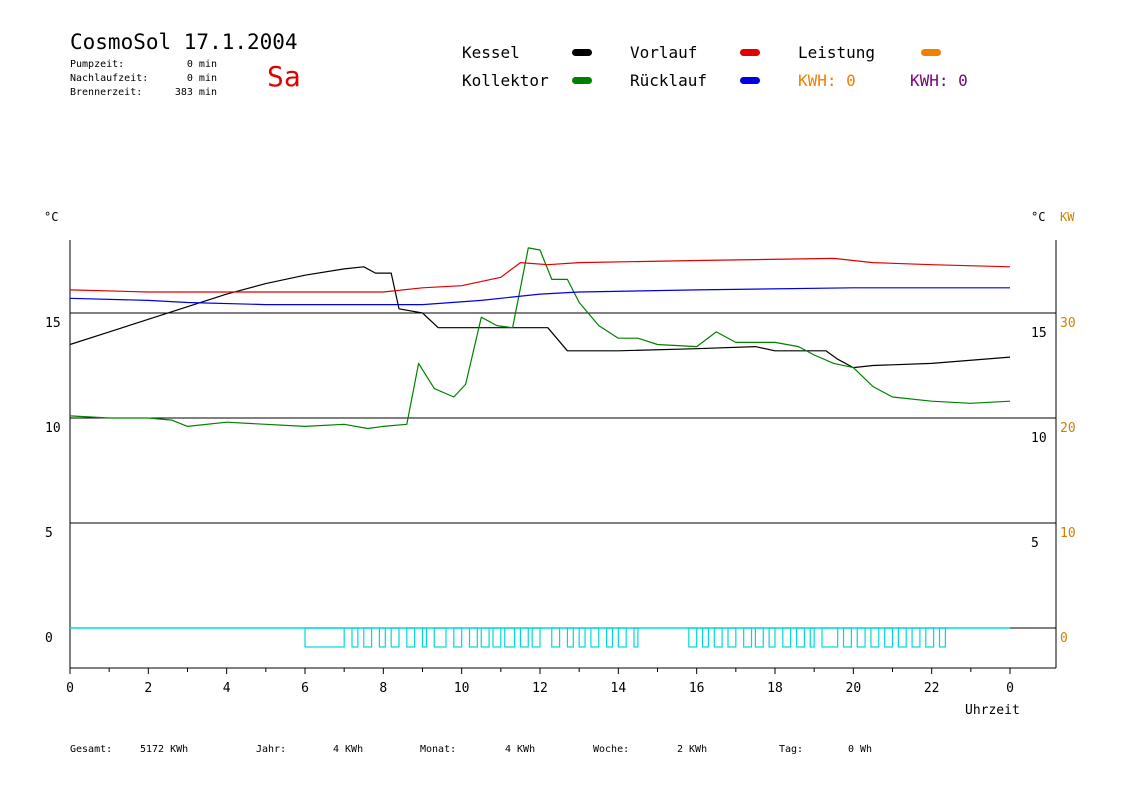 This screenshot has height=812, width=1148. I want to click on x-tick-label: 12, so click(540, 688).